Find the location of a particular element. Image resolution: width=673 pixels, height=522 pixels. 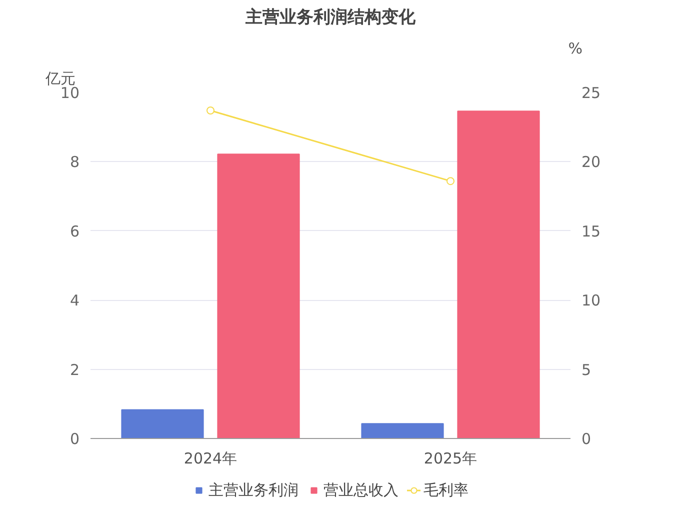

x-tick-label: 2025年 is located at coordinates (451, 459).